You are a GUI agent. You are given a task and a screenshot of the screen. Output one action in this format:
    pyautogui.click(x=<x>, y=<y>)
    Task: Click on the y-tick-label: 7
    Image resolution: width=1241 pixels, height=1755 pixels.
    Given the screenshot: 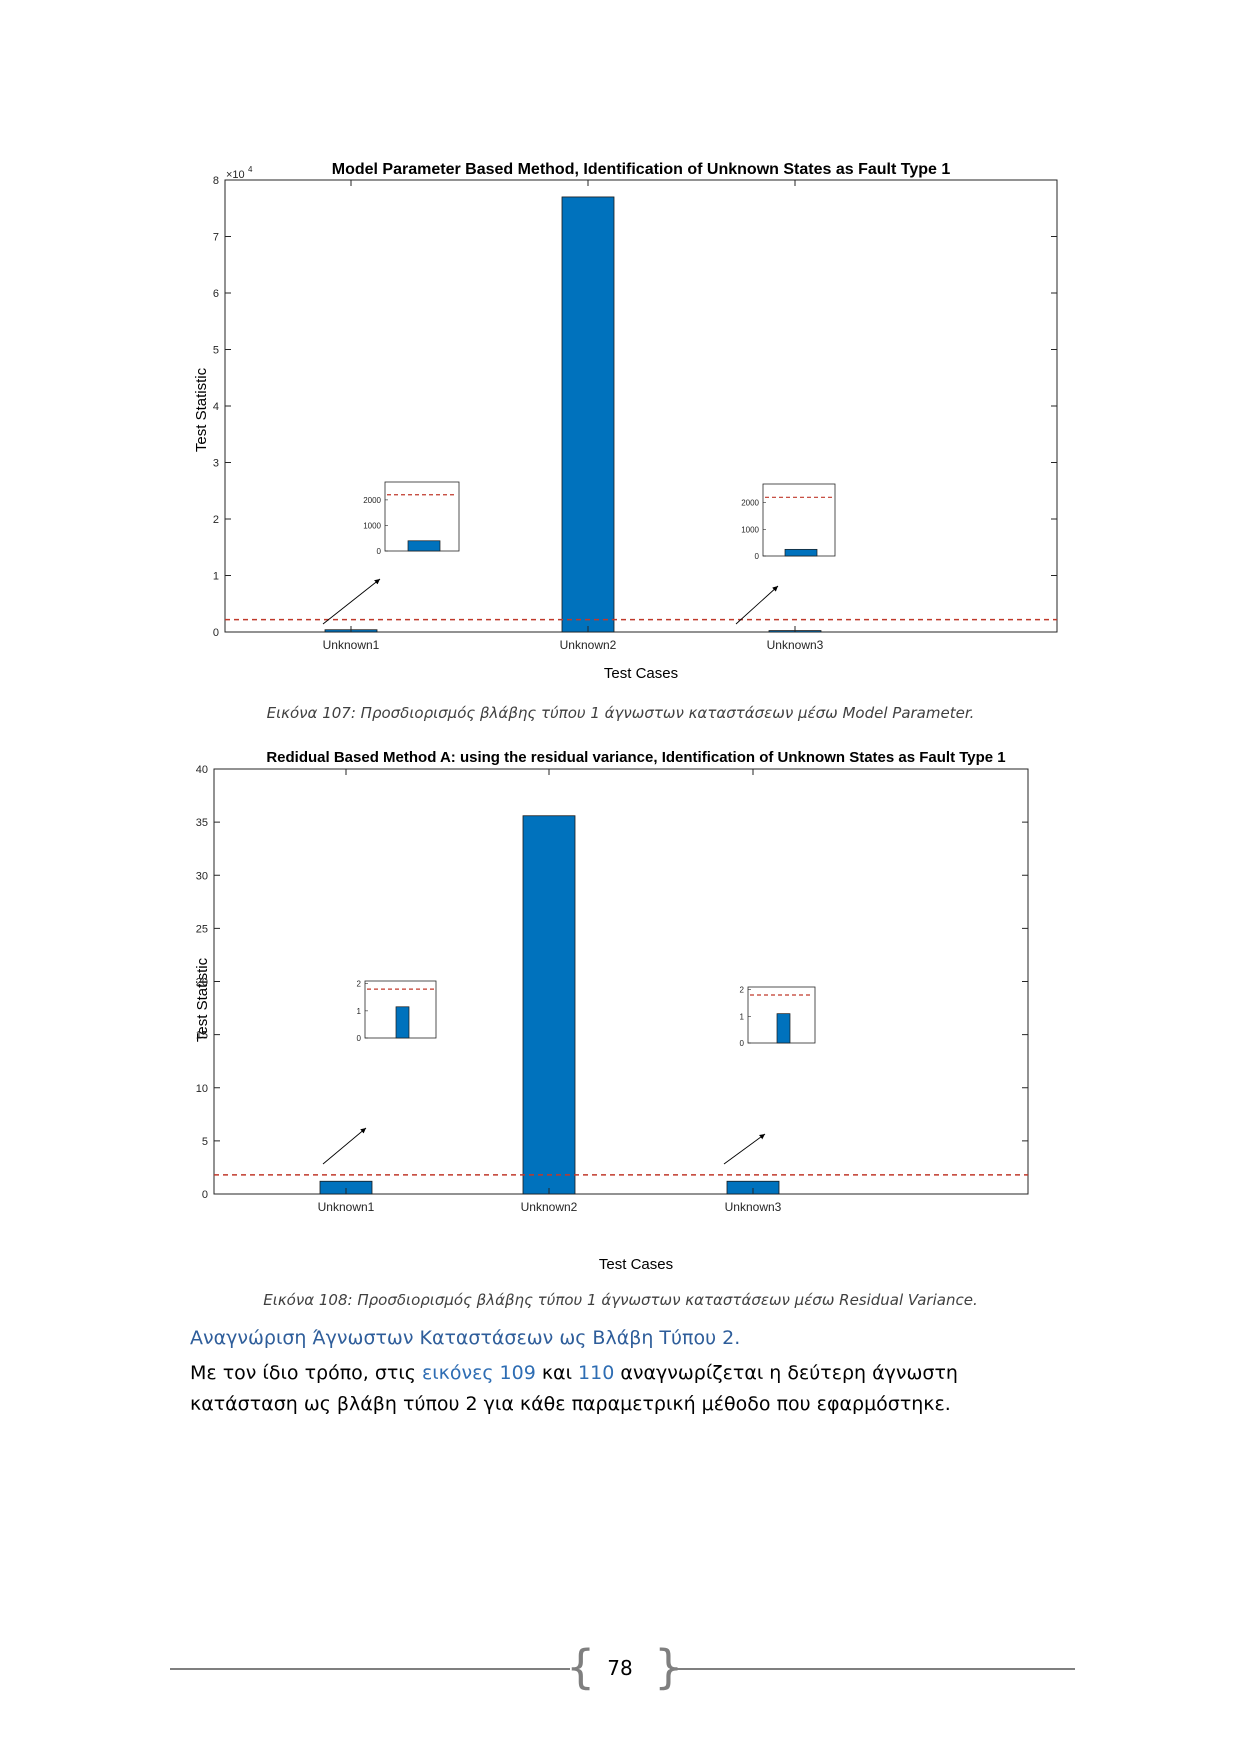 What is the action you would take?
    pyautogui.click(x=216, y=238)
    